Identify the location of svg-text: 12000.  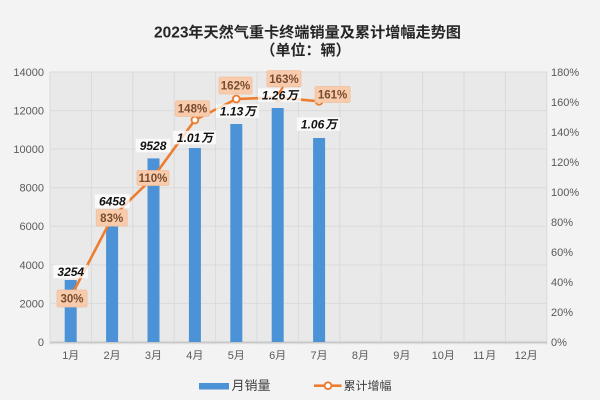
(28, 112).